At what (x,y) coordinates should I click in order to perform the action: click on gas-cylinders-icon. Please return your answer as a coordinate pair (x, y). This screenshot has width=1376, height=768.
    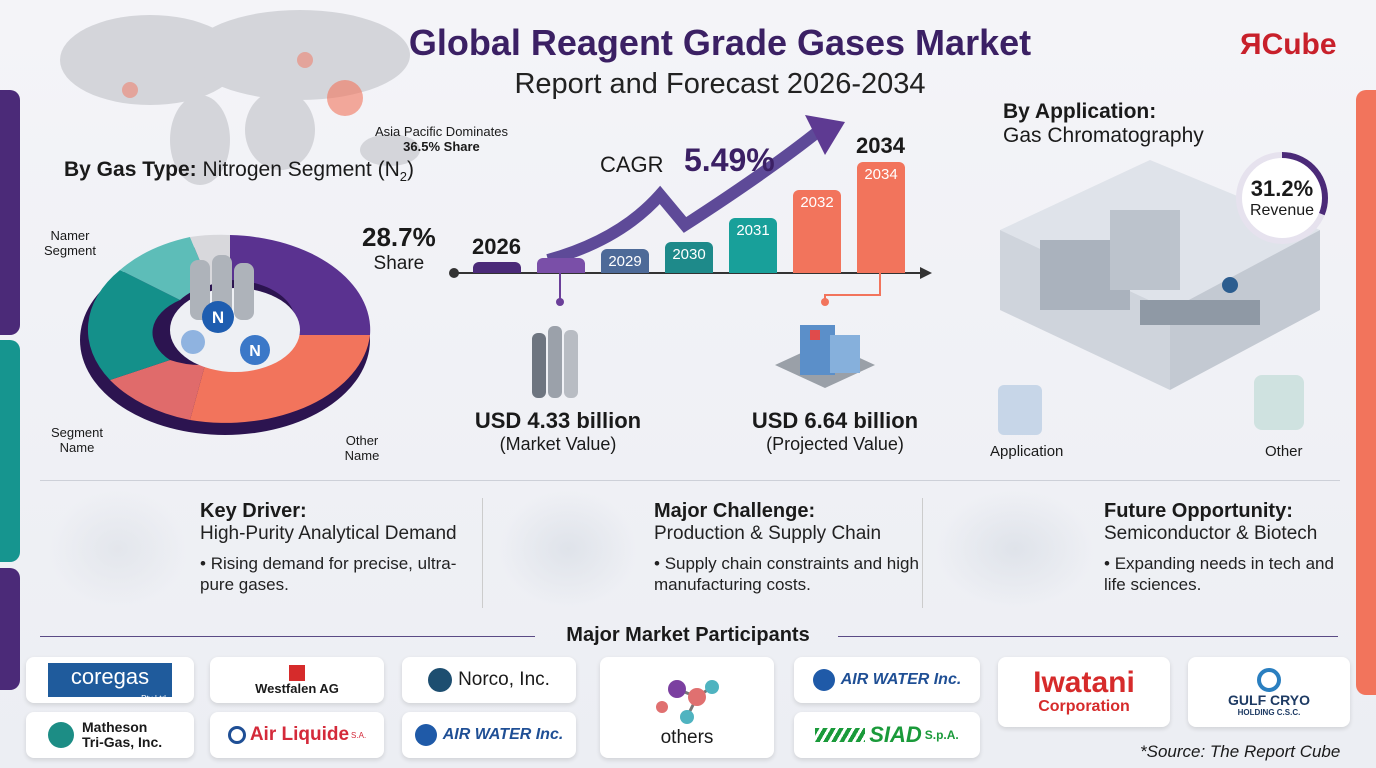
    Looking at the image, I should click on (555, 362).